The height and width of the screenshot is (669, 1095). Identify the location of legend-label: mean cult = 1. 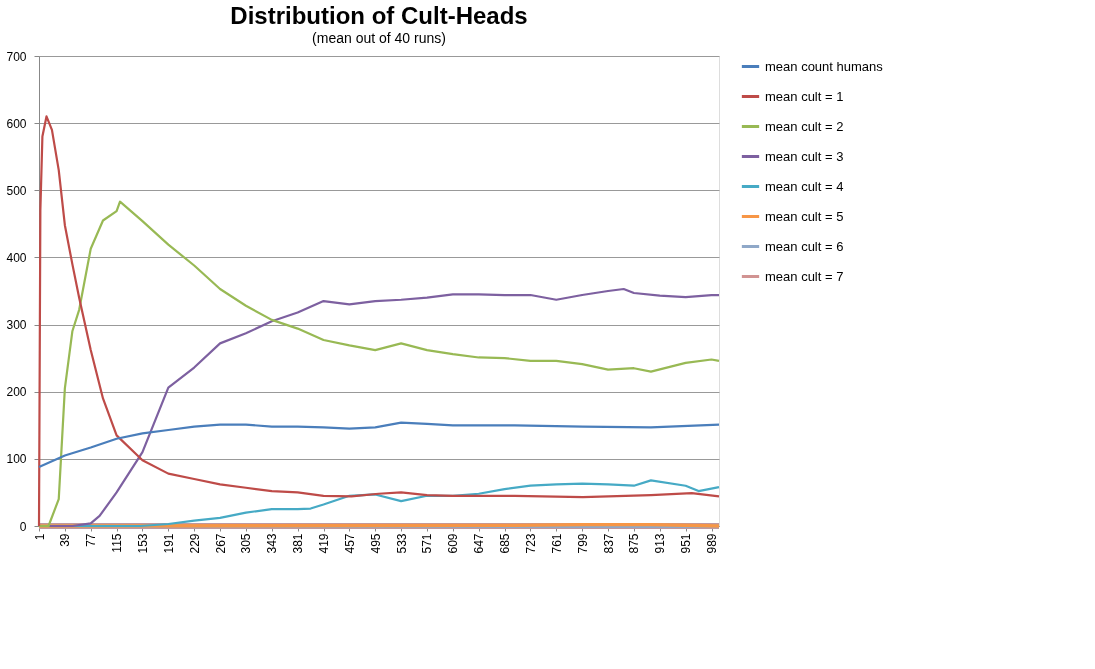
(804, 96).